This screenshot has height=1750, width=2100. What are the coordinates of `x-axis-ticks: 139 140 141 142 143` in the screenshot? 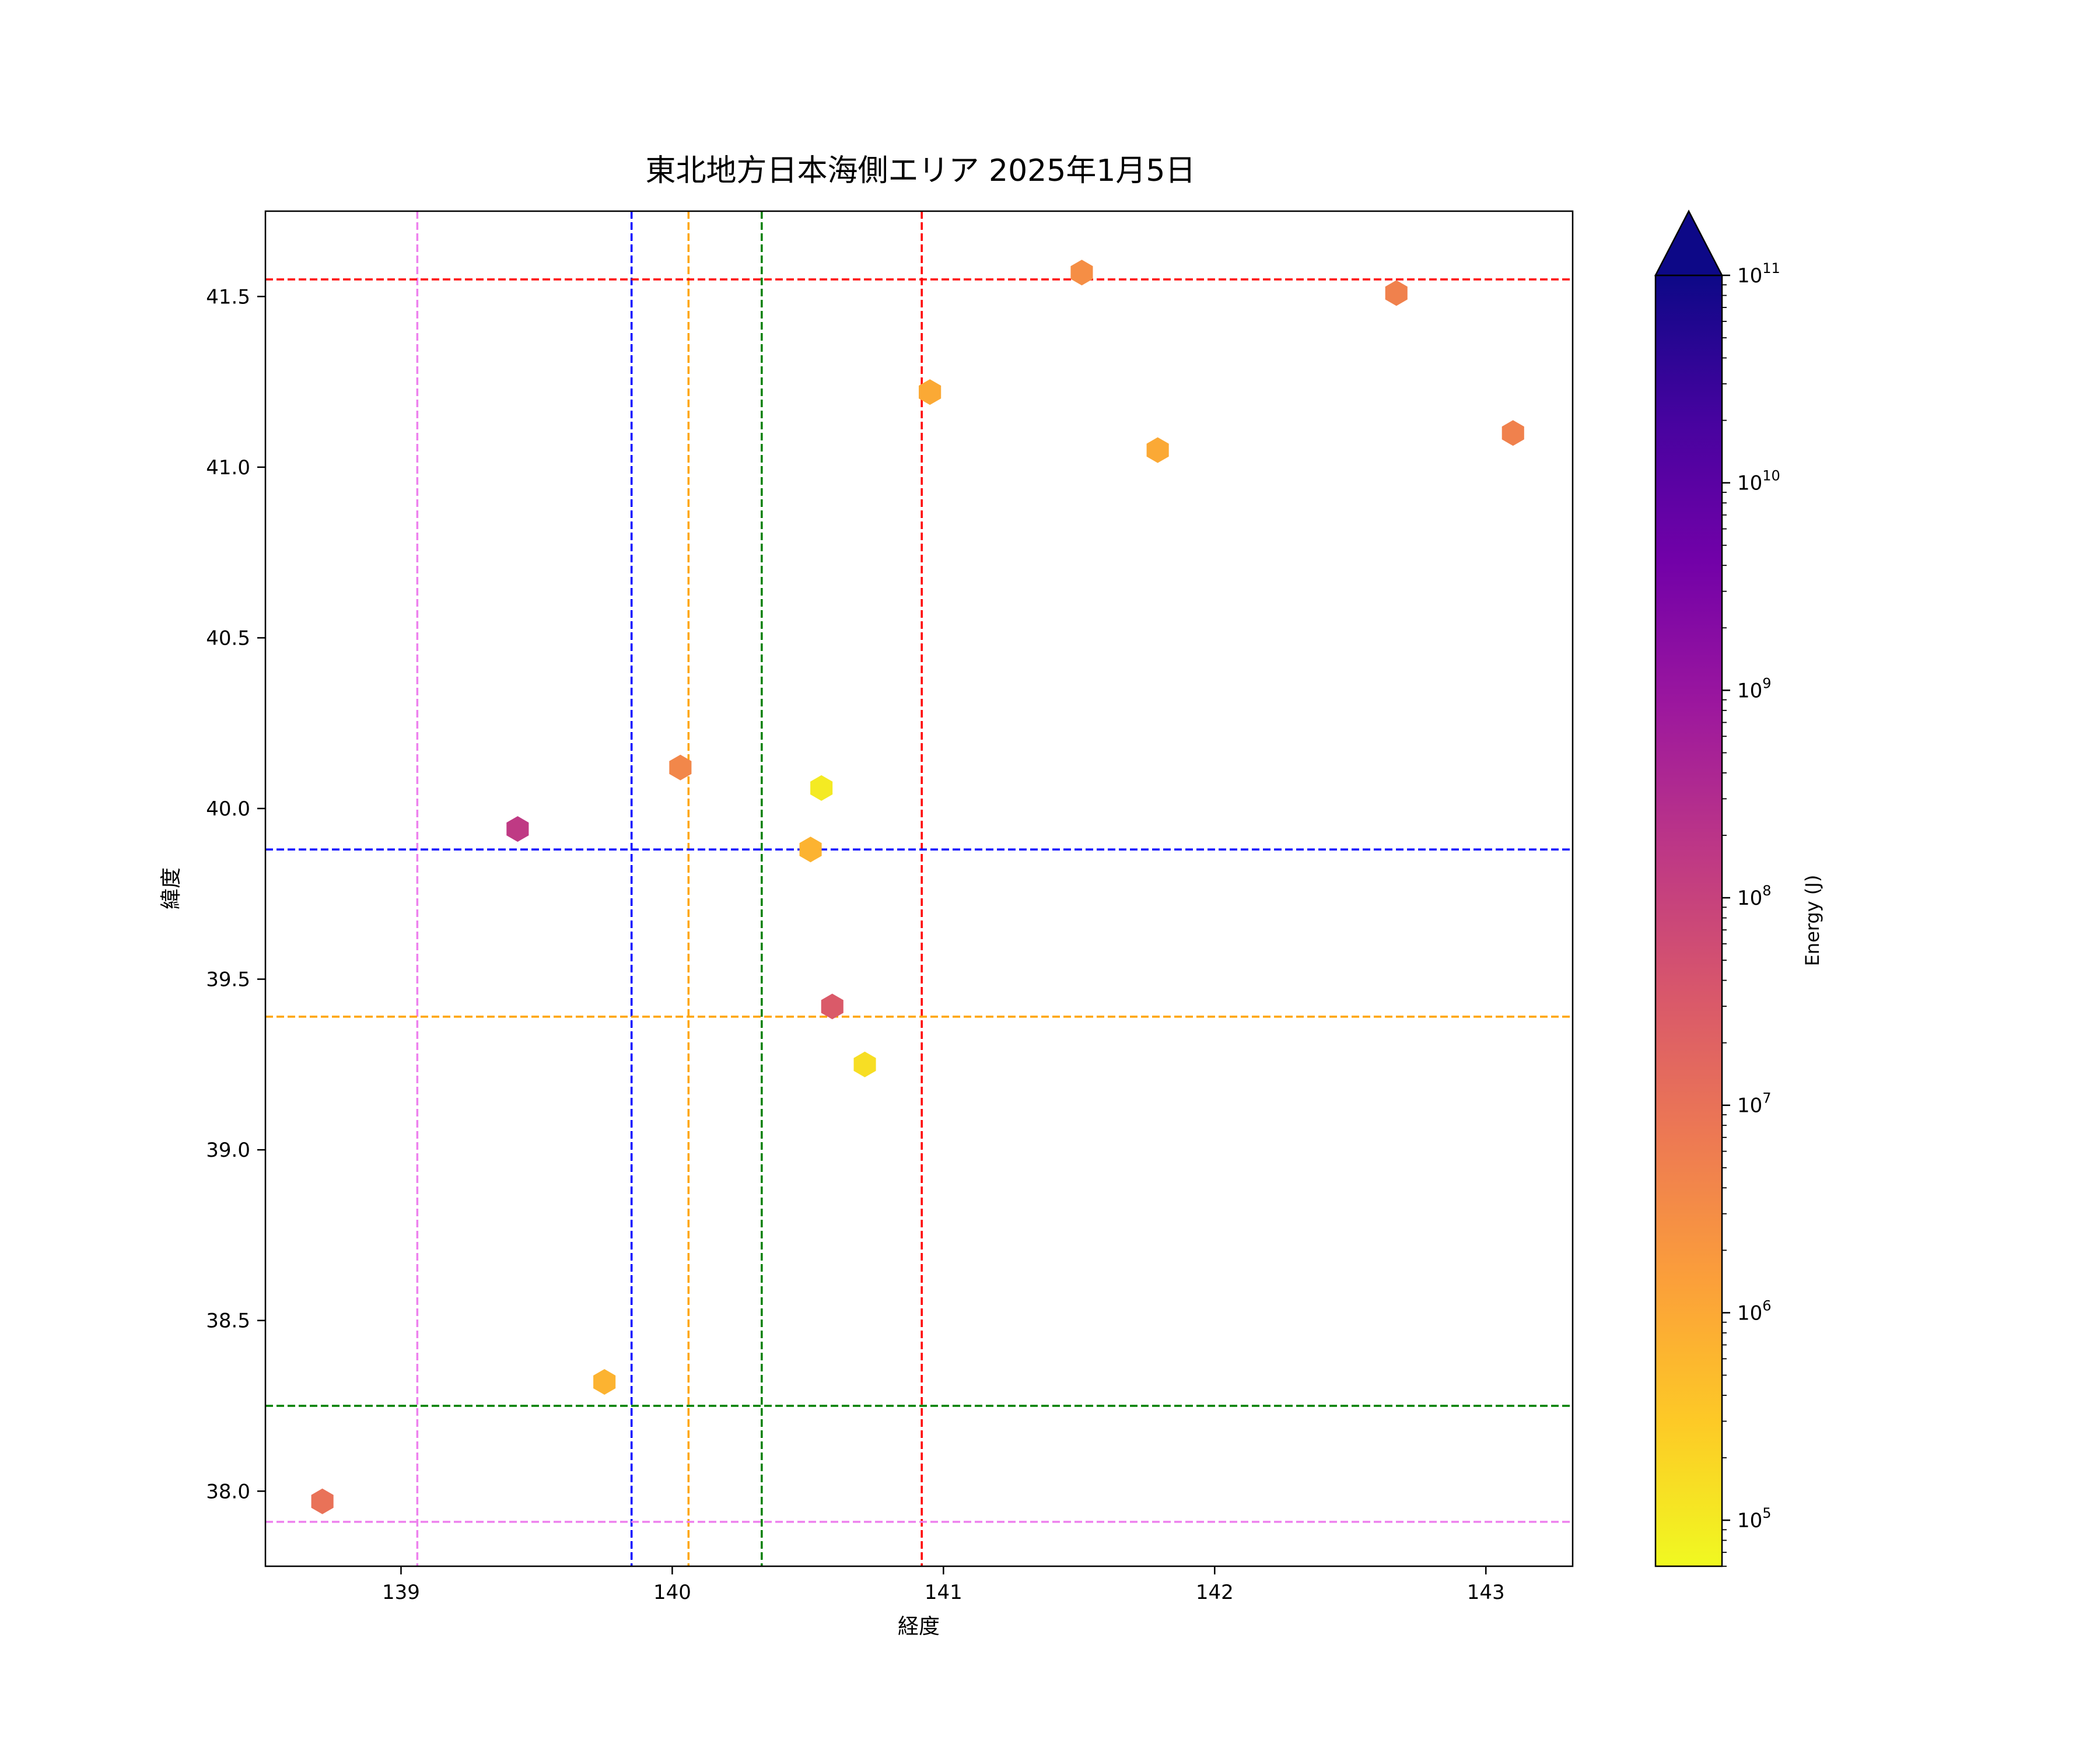 It's located at (943, 1585).